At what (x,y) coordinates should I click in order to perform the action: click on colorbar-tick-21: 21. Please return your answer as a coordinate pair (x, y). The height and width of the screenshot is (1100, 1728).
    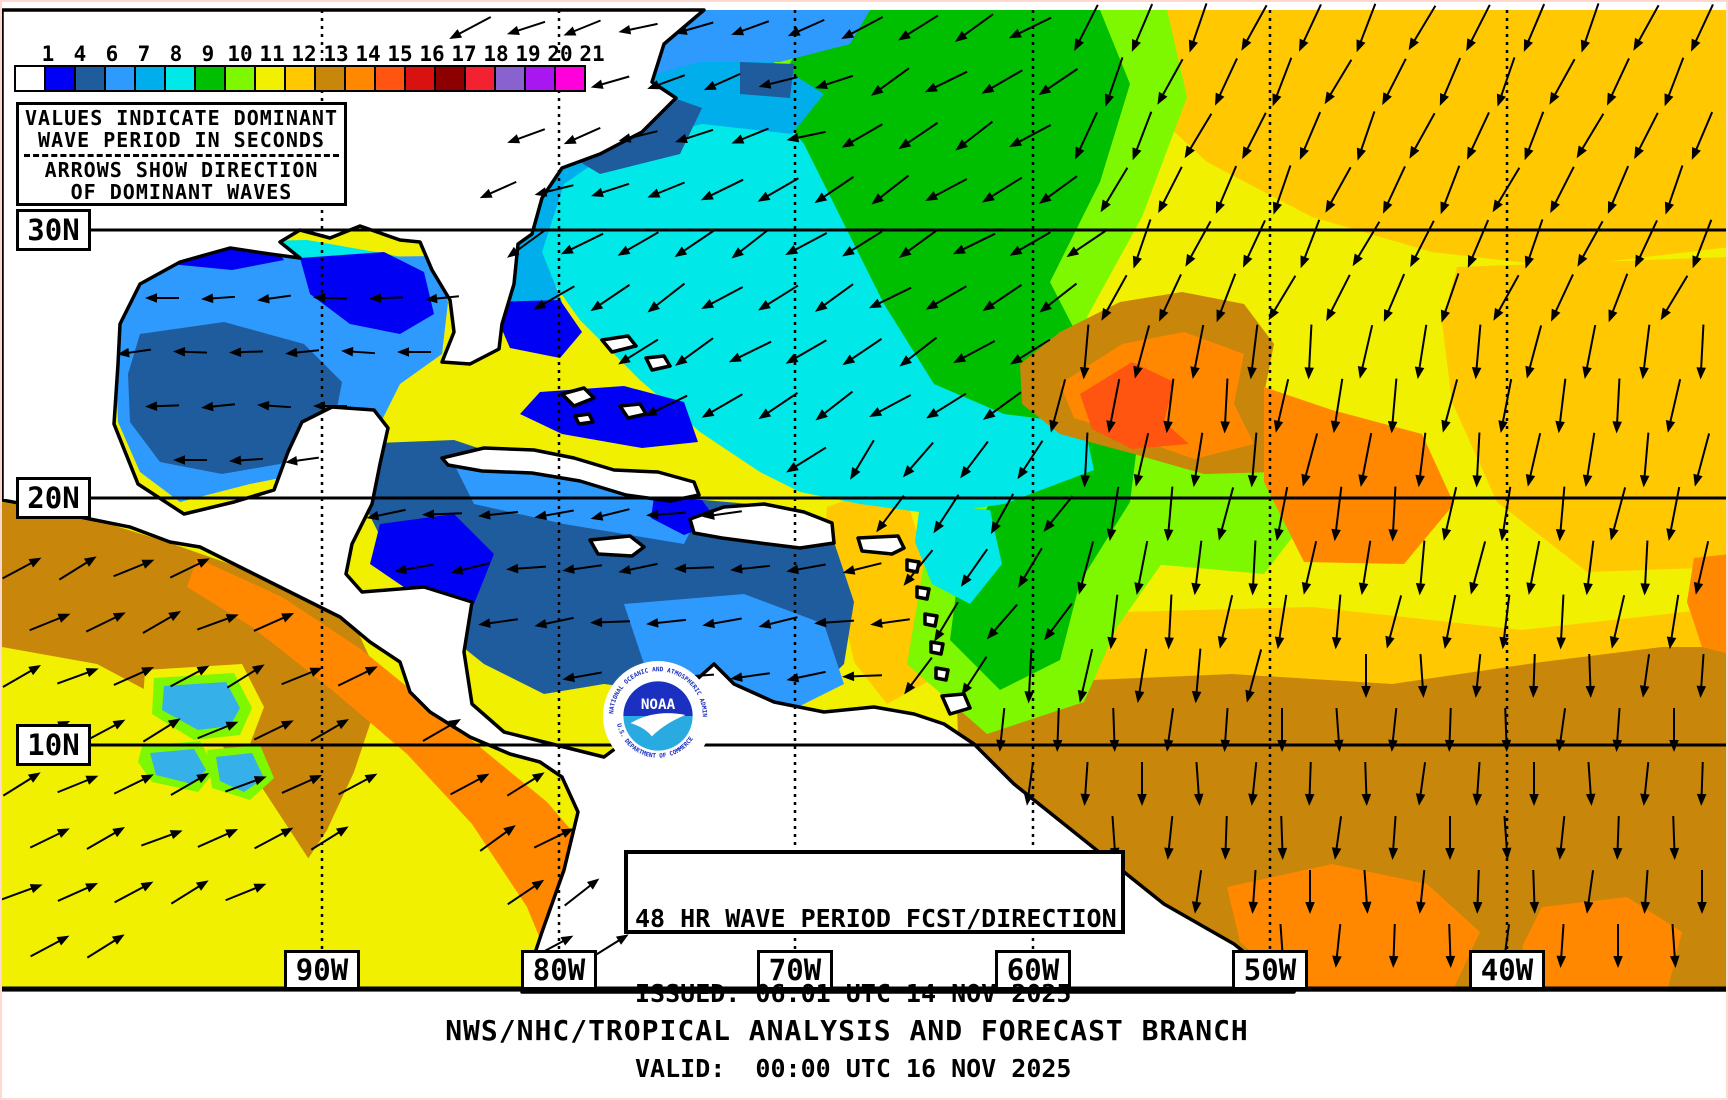
    Looking at the image, I should click on (592, 54).